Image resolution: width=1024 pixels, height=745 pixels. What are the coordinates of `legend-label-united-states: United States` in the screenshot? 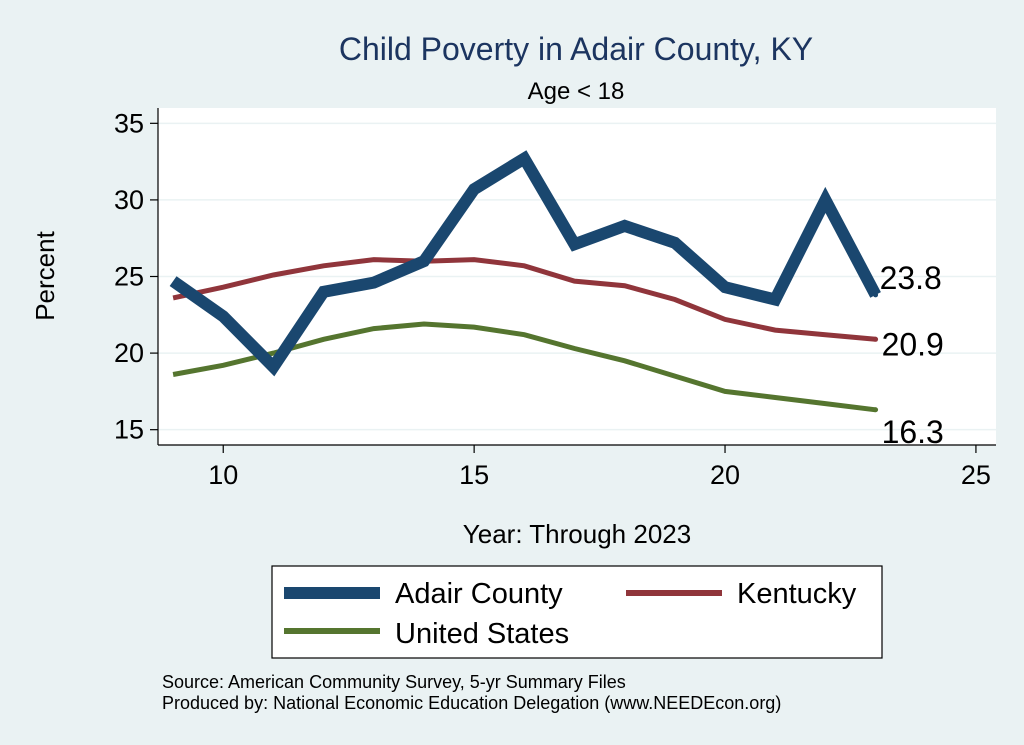 It's located at (482, 634).